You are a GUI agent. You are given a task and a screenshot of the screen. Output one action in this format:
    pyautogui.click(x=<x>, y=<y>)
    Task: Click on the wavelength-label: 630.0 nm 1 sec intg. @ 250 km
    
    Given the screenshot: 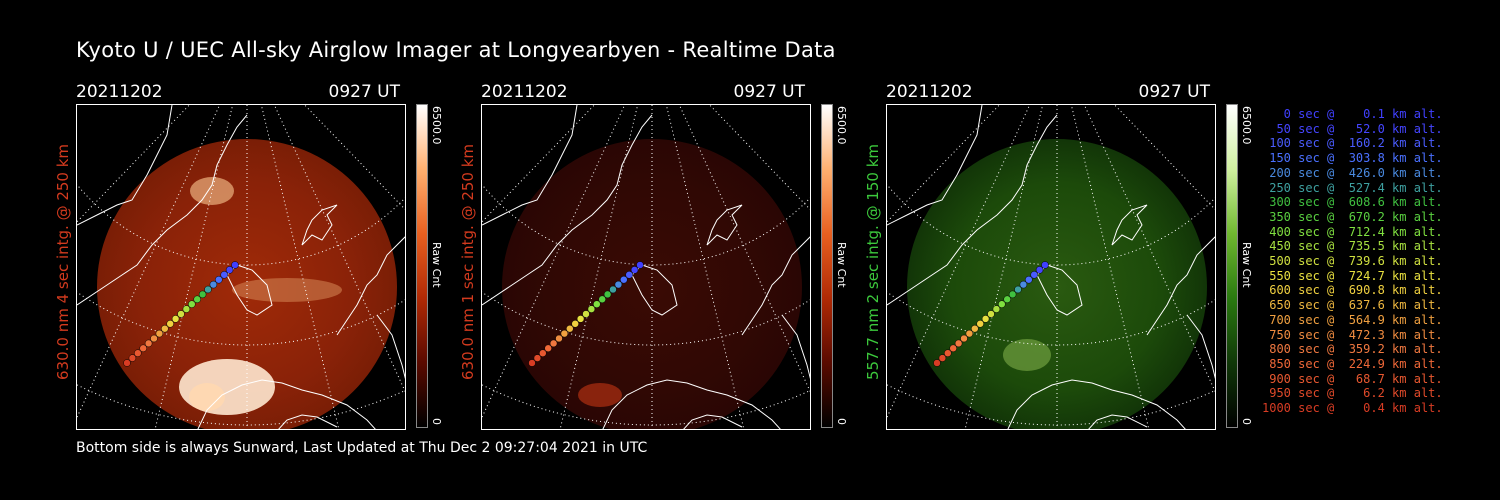 What is the action you would take?
    pyautogui.click(x=468, y=261)
    